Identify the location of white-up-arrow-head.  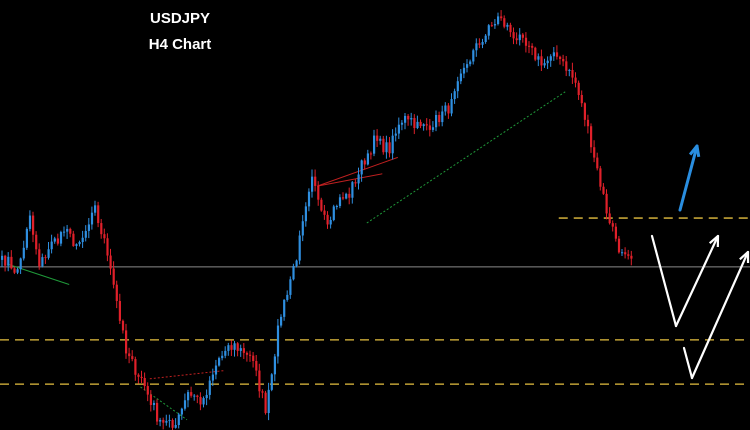
(744, 257).